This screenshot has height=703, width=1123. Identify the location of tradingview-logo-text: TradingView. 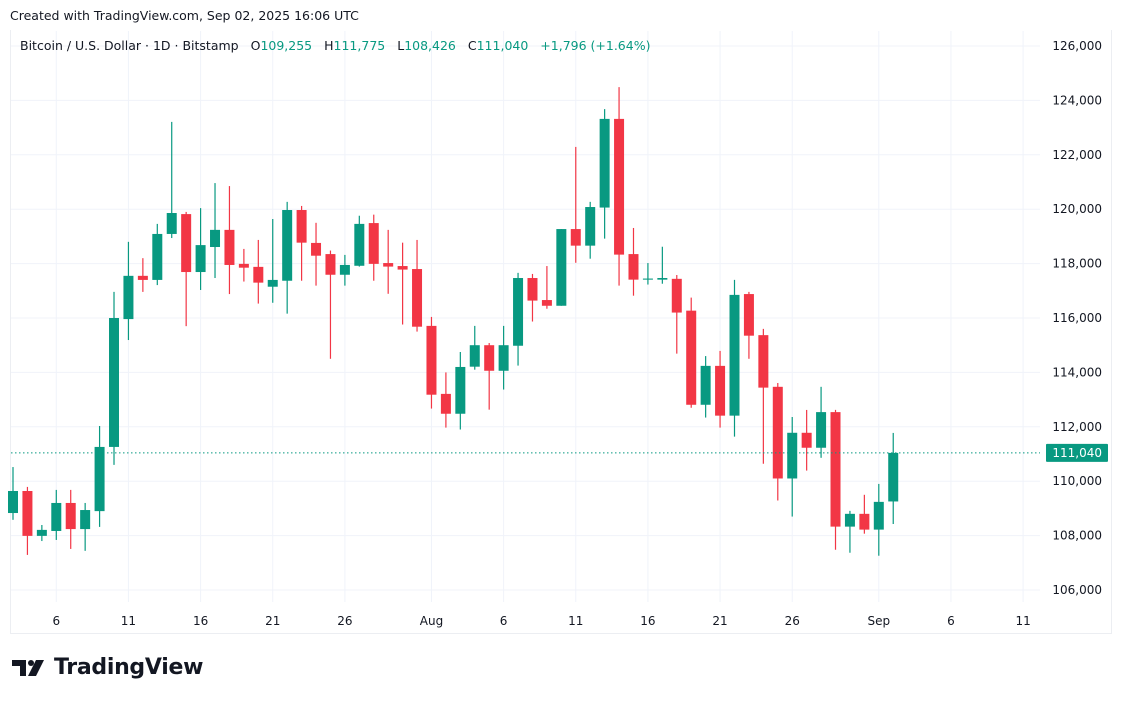
(129, 667).